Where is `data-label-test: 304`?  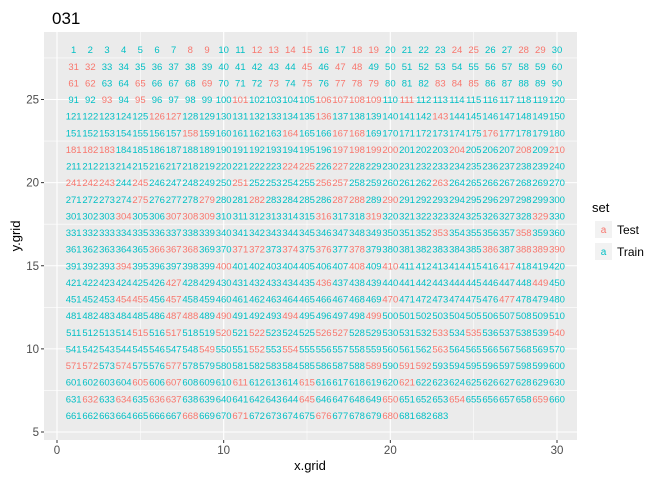 data-label-test: 304 is located at coordinates (124, 216).